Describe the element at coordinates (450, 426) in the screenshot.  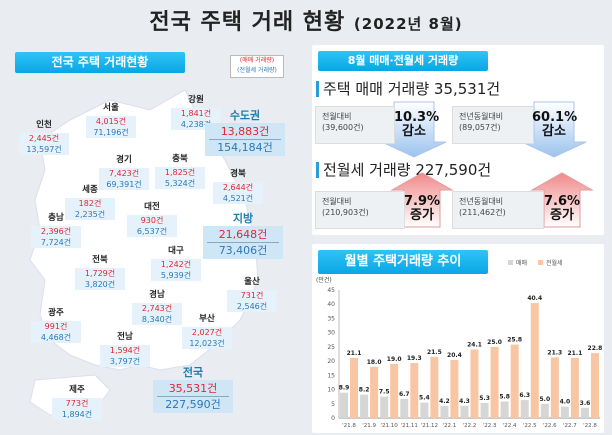
I see `x-tick-label: '22.1` at that location.